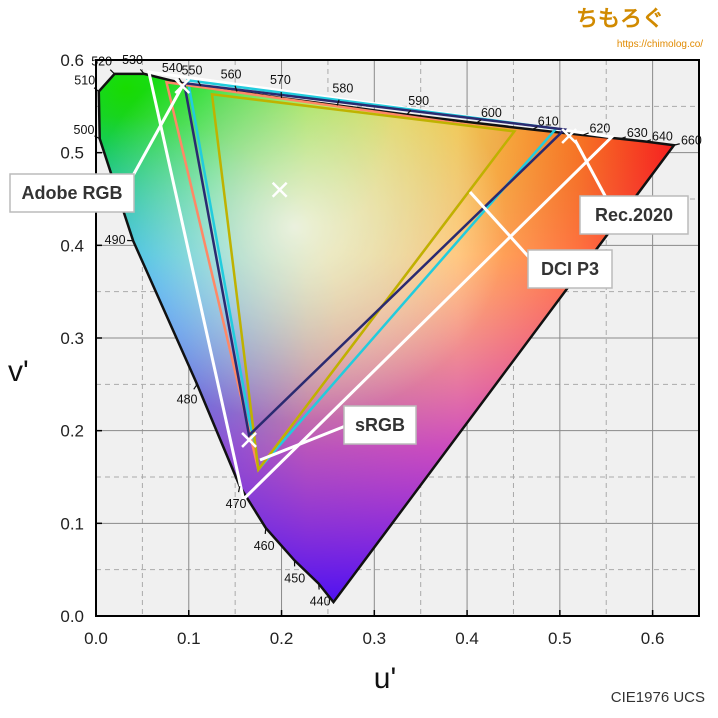  Describe the element at coordinates (231, 75) in the screenshot. I see `wavelength-label: 560` at that location.